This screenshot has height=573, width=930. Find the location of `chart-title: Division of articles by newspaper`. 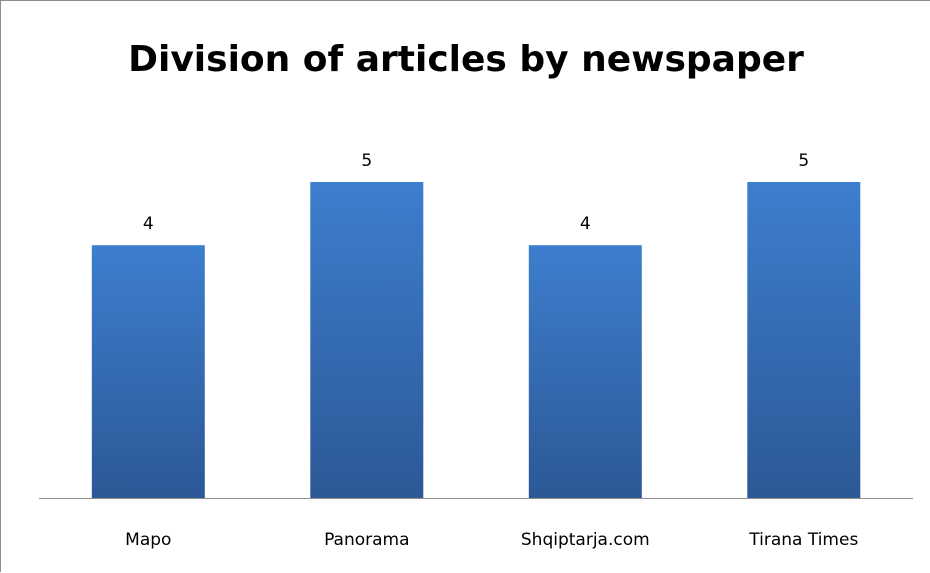

chart-title: Division of articles by newspaper is located at coordinates (466, 59).